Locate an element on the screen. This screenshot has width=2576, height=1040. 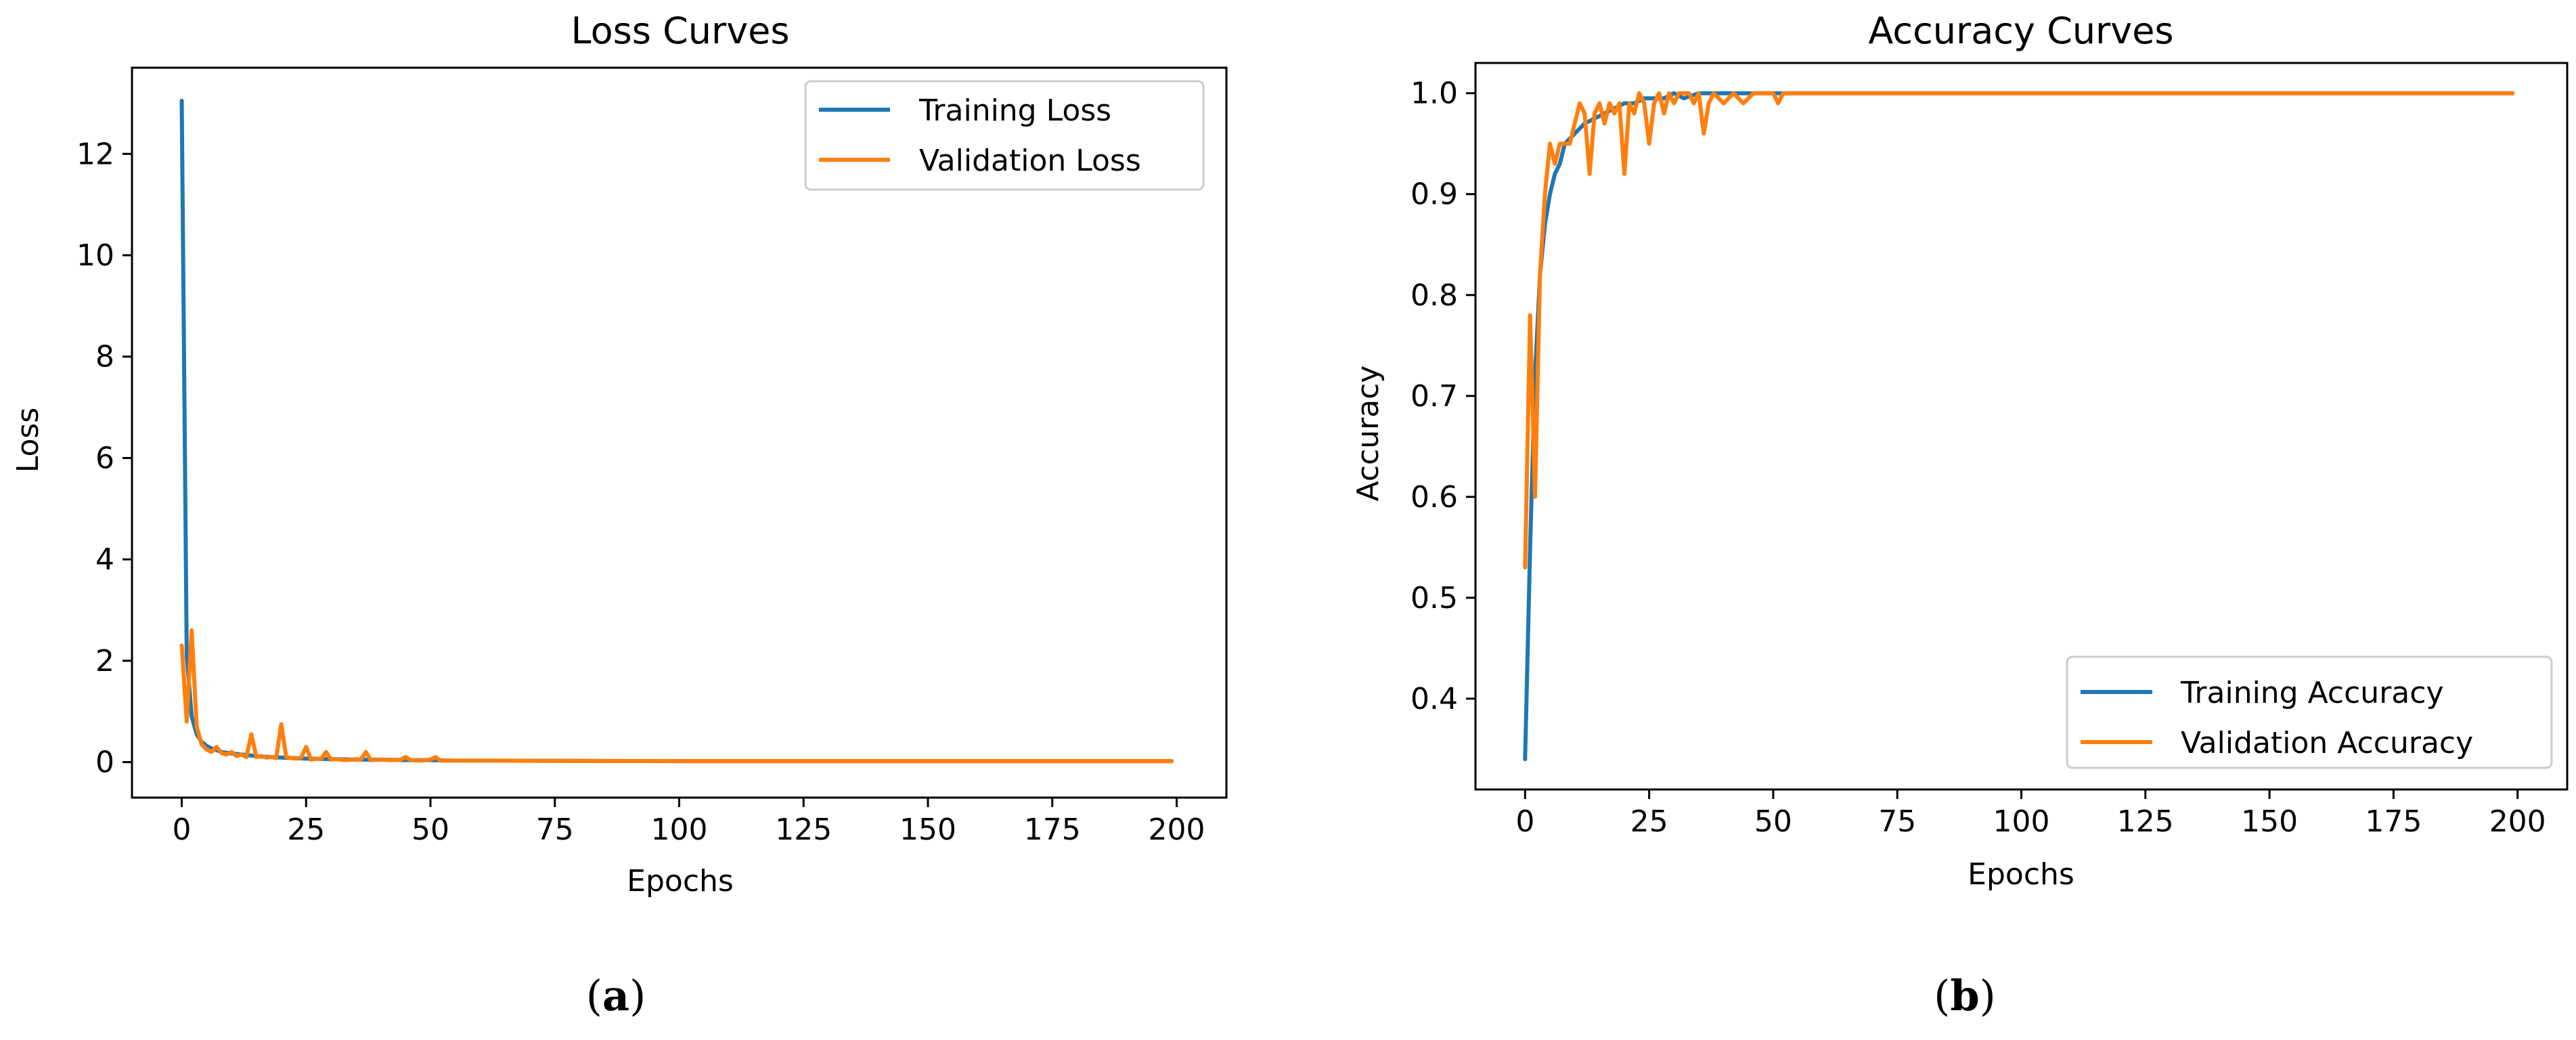
y-tick-label: 0.4 is located at coordinates (1434, 699).